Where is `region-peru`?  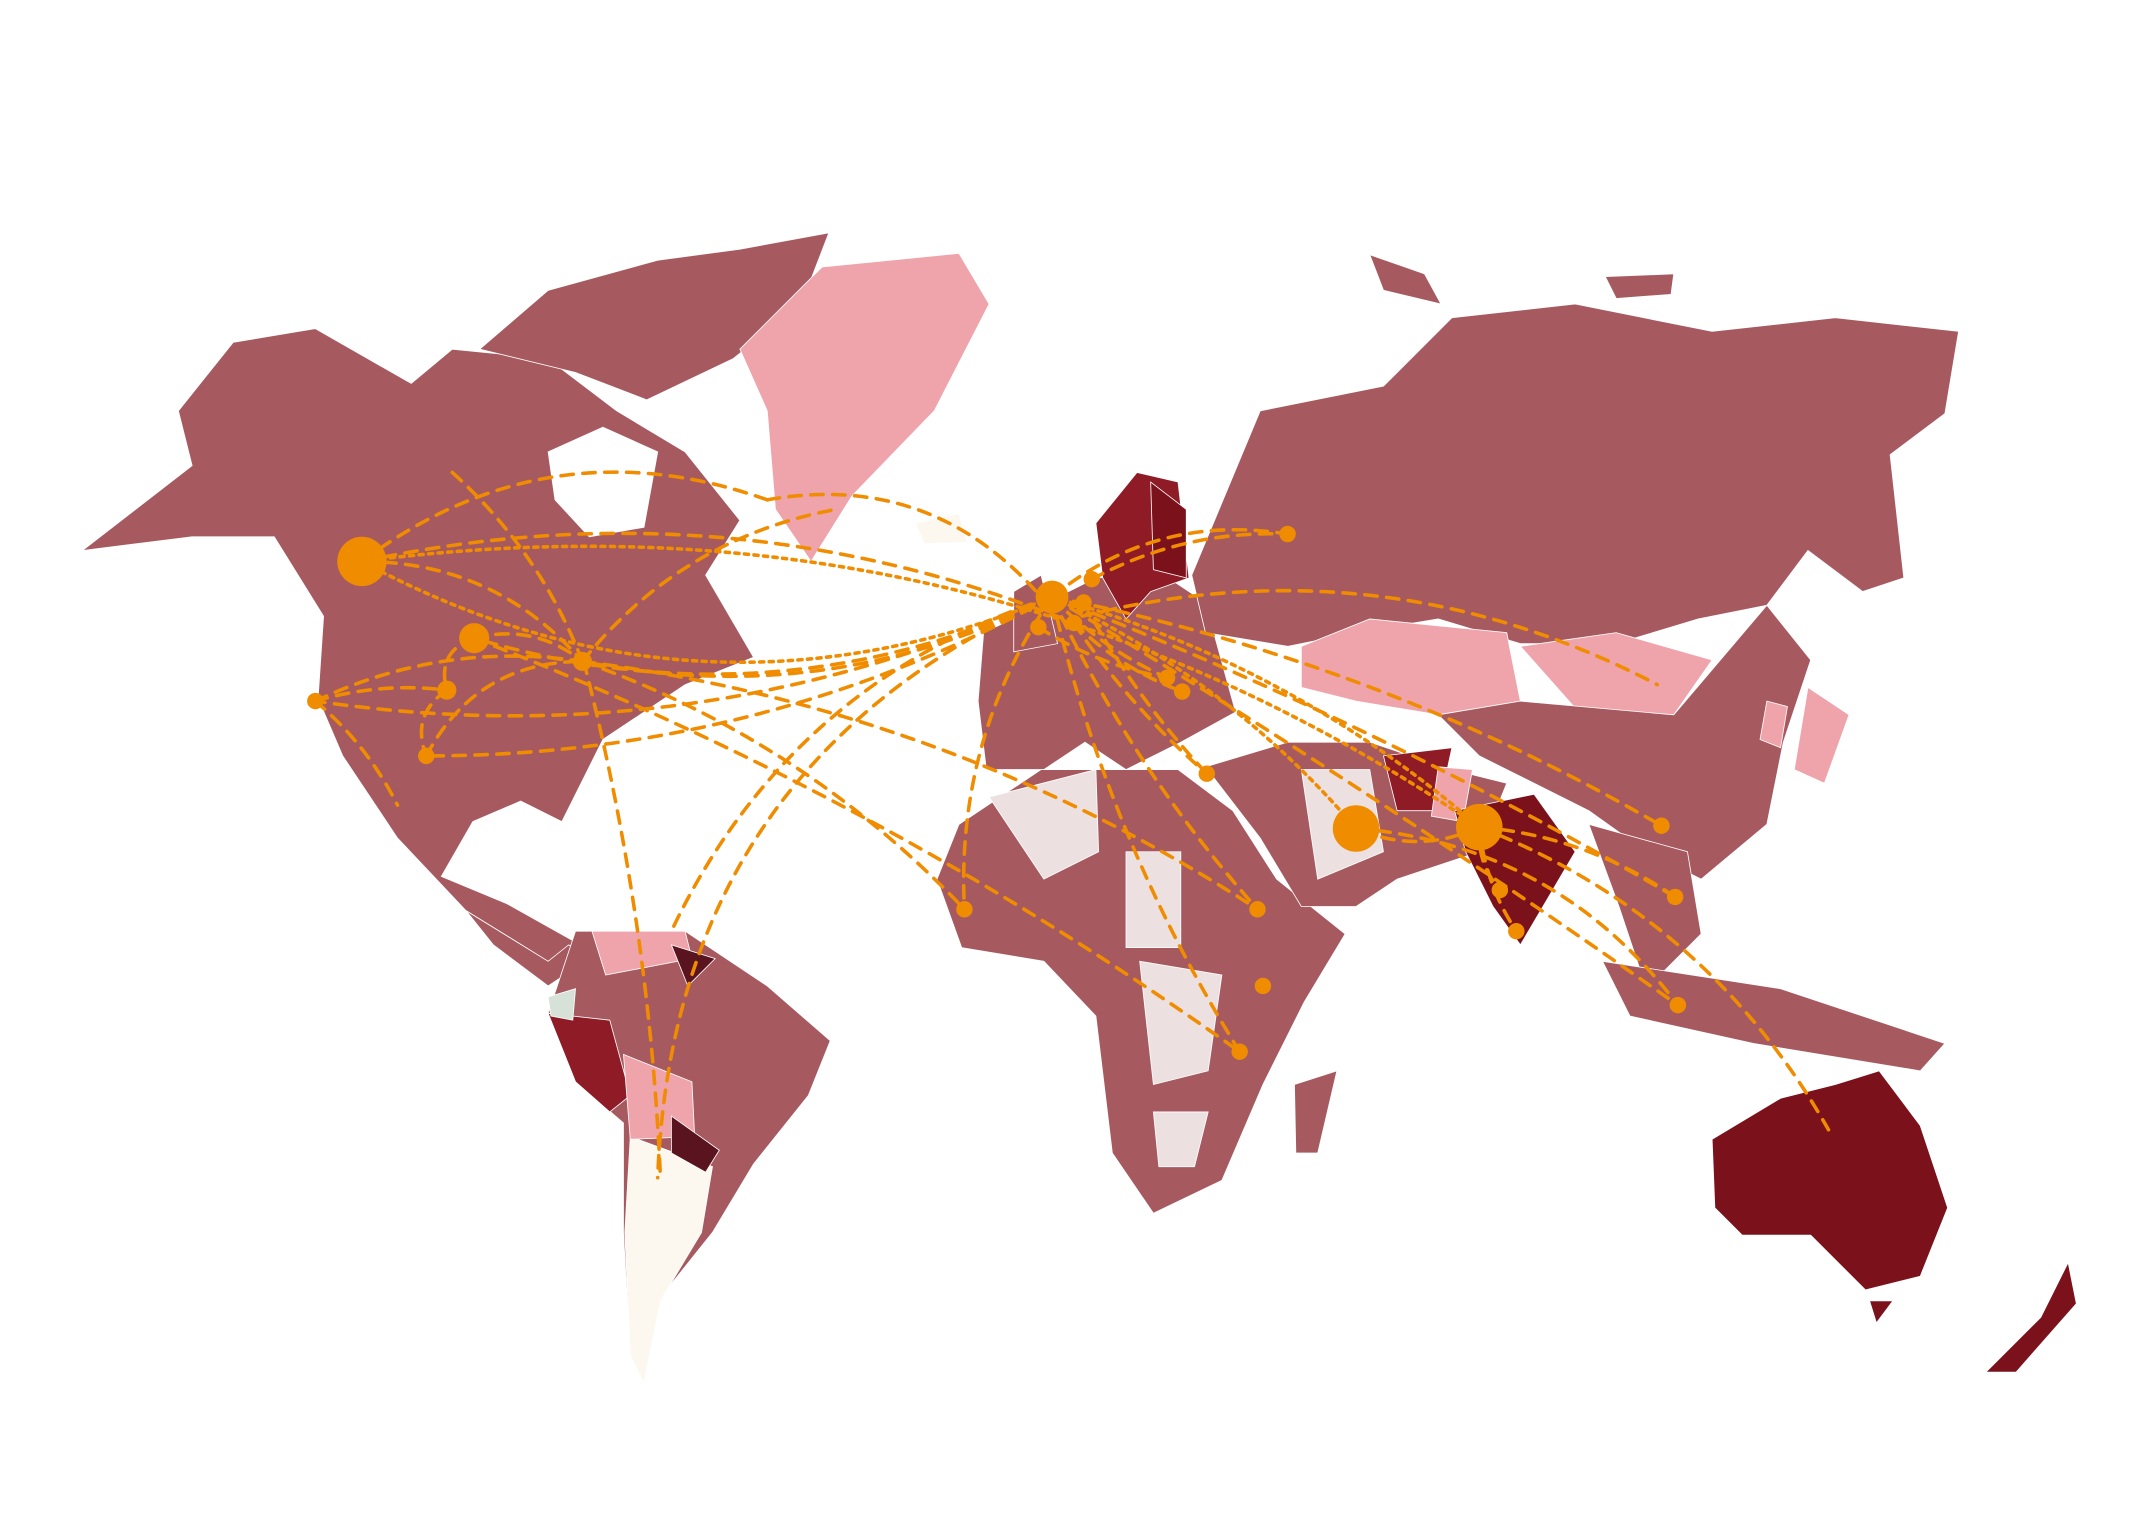
region-peru is located at coordinates (589, 1062).